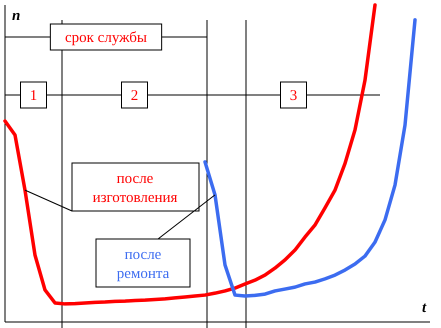 This screenshot has width=441, height=328. I want to click on annotation: 1, so click(34, 96).